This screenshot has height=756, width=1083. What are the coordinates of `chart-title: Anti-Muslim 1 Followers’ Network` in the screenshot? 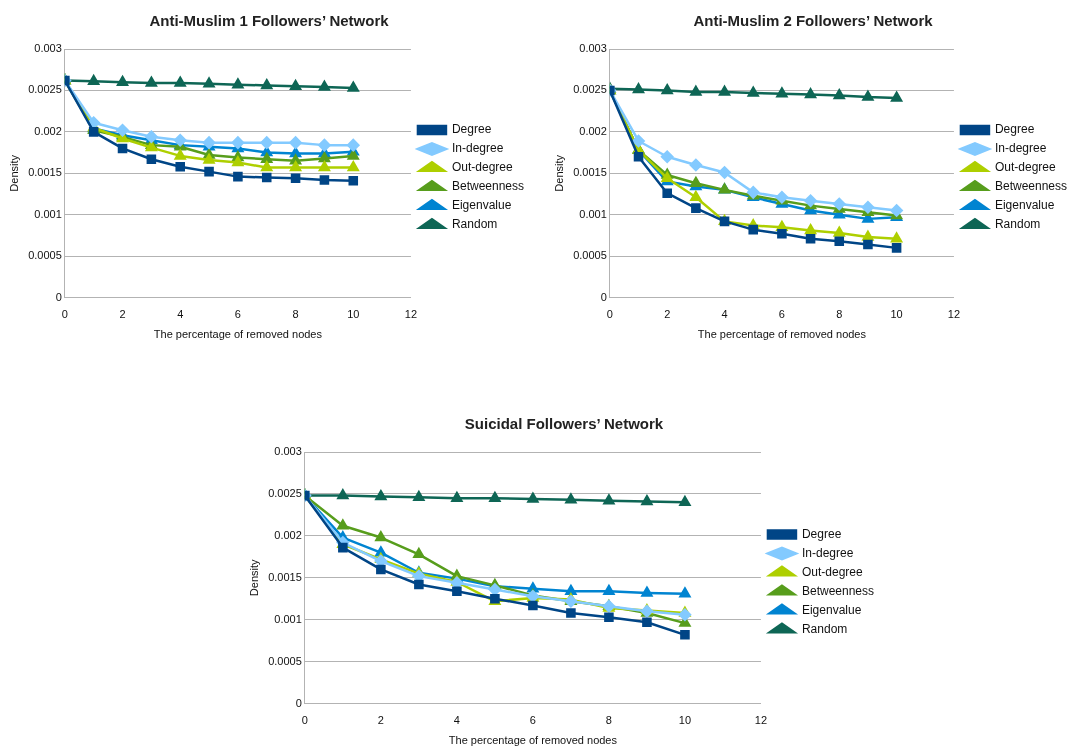 It's located at (269, 21).